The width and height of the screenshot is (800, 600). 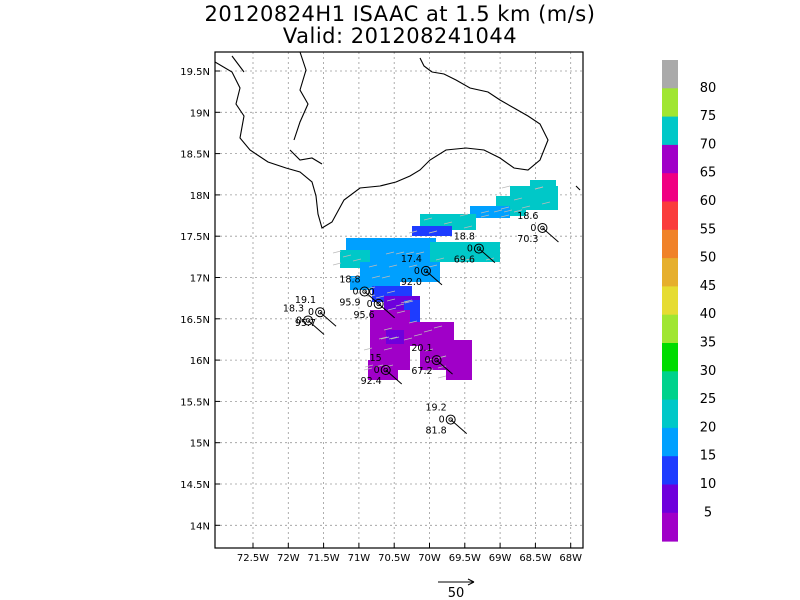 I want to click on colorbar-label: 45, so click(x=708, y=286).